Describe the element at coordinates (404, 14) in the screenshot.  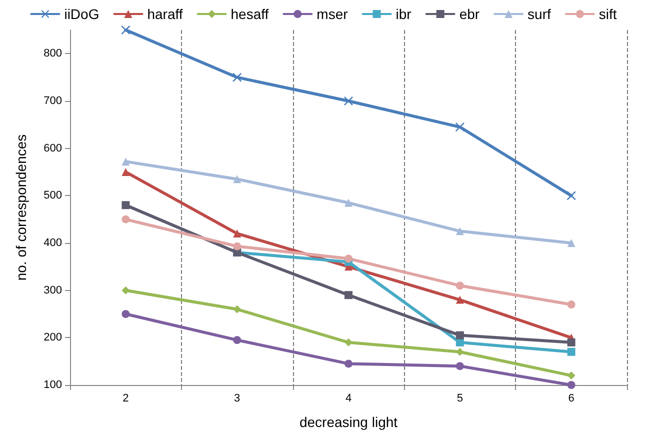
I see `legend-label: ibr` at that location.